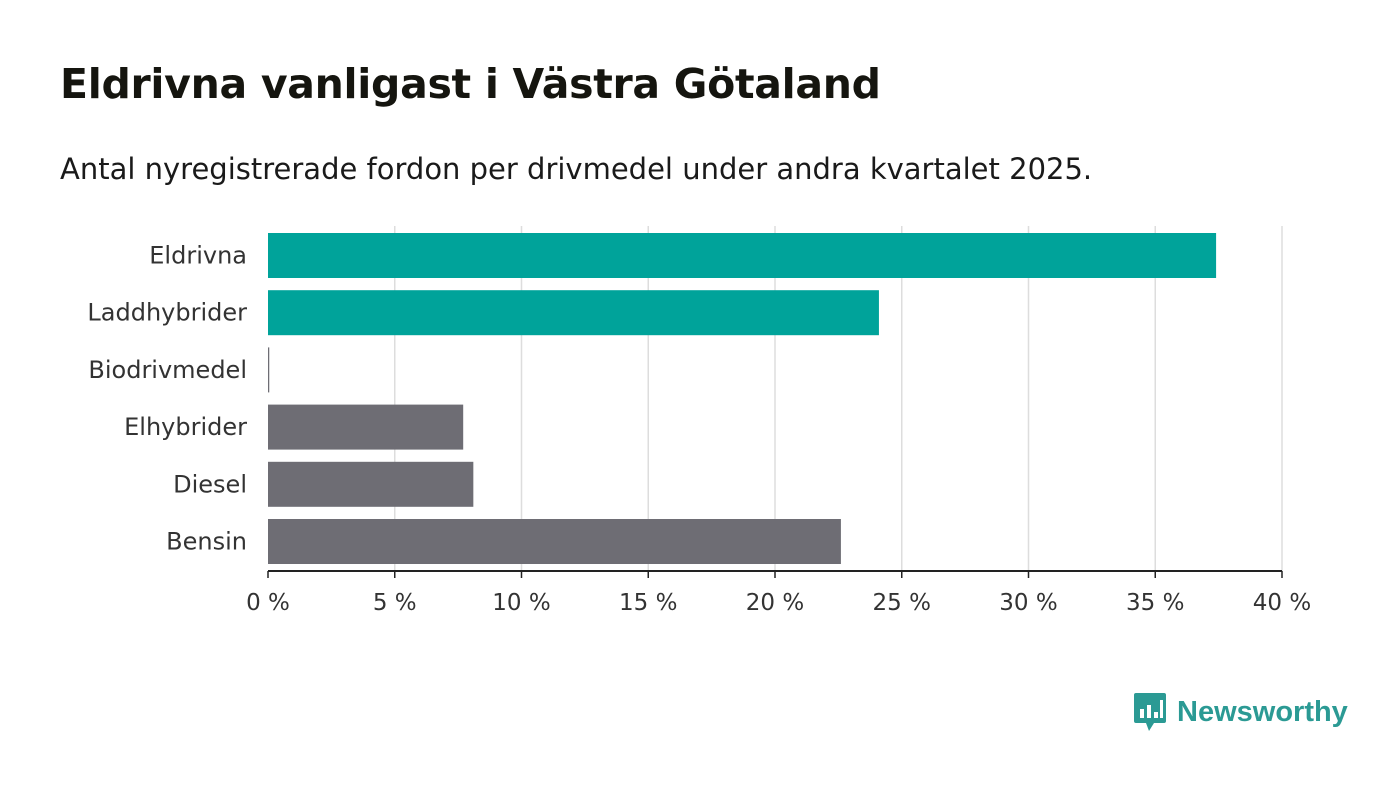  Describe the element at coordinates (167, 370) in the screenshot. I see `category-label: Biodrivmedel` at that location.